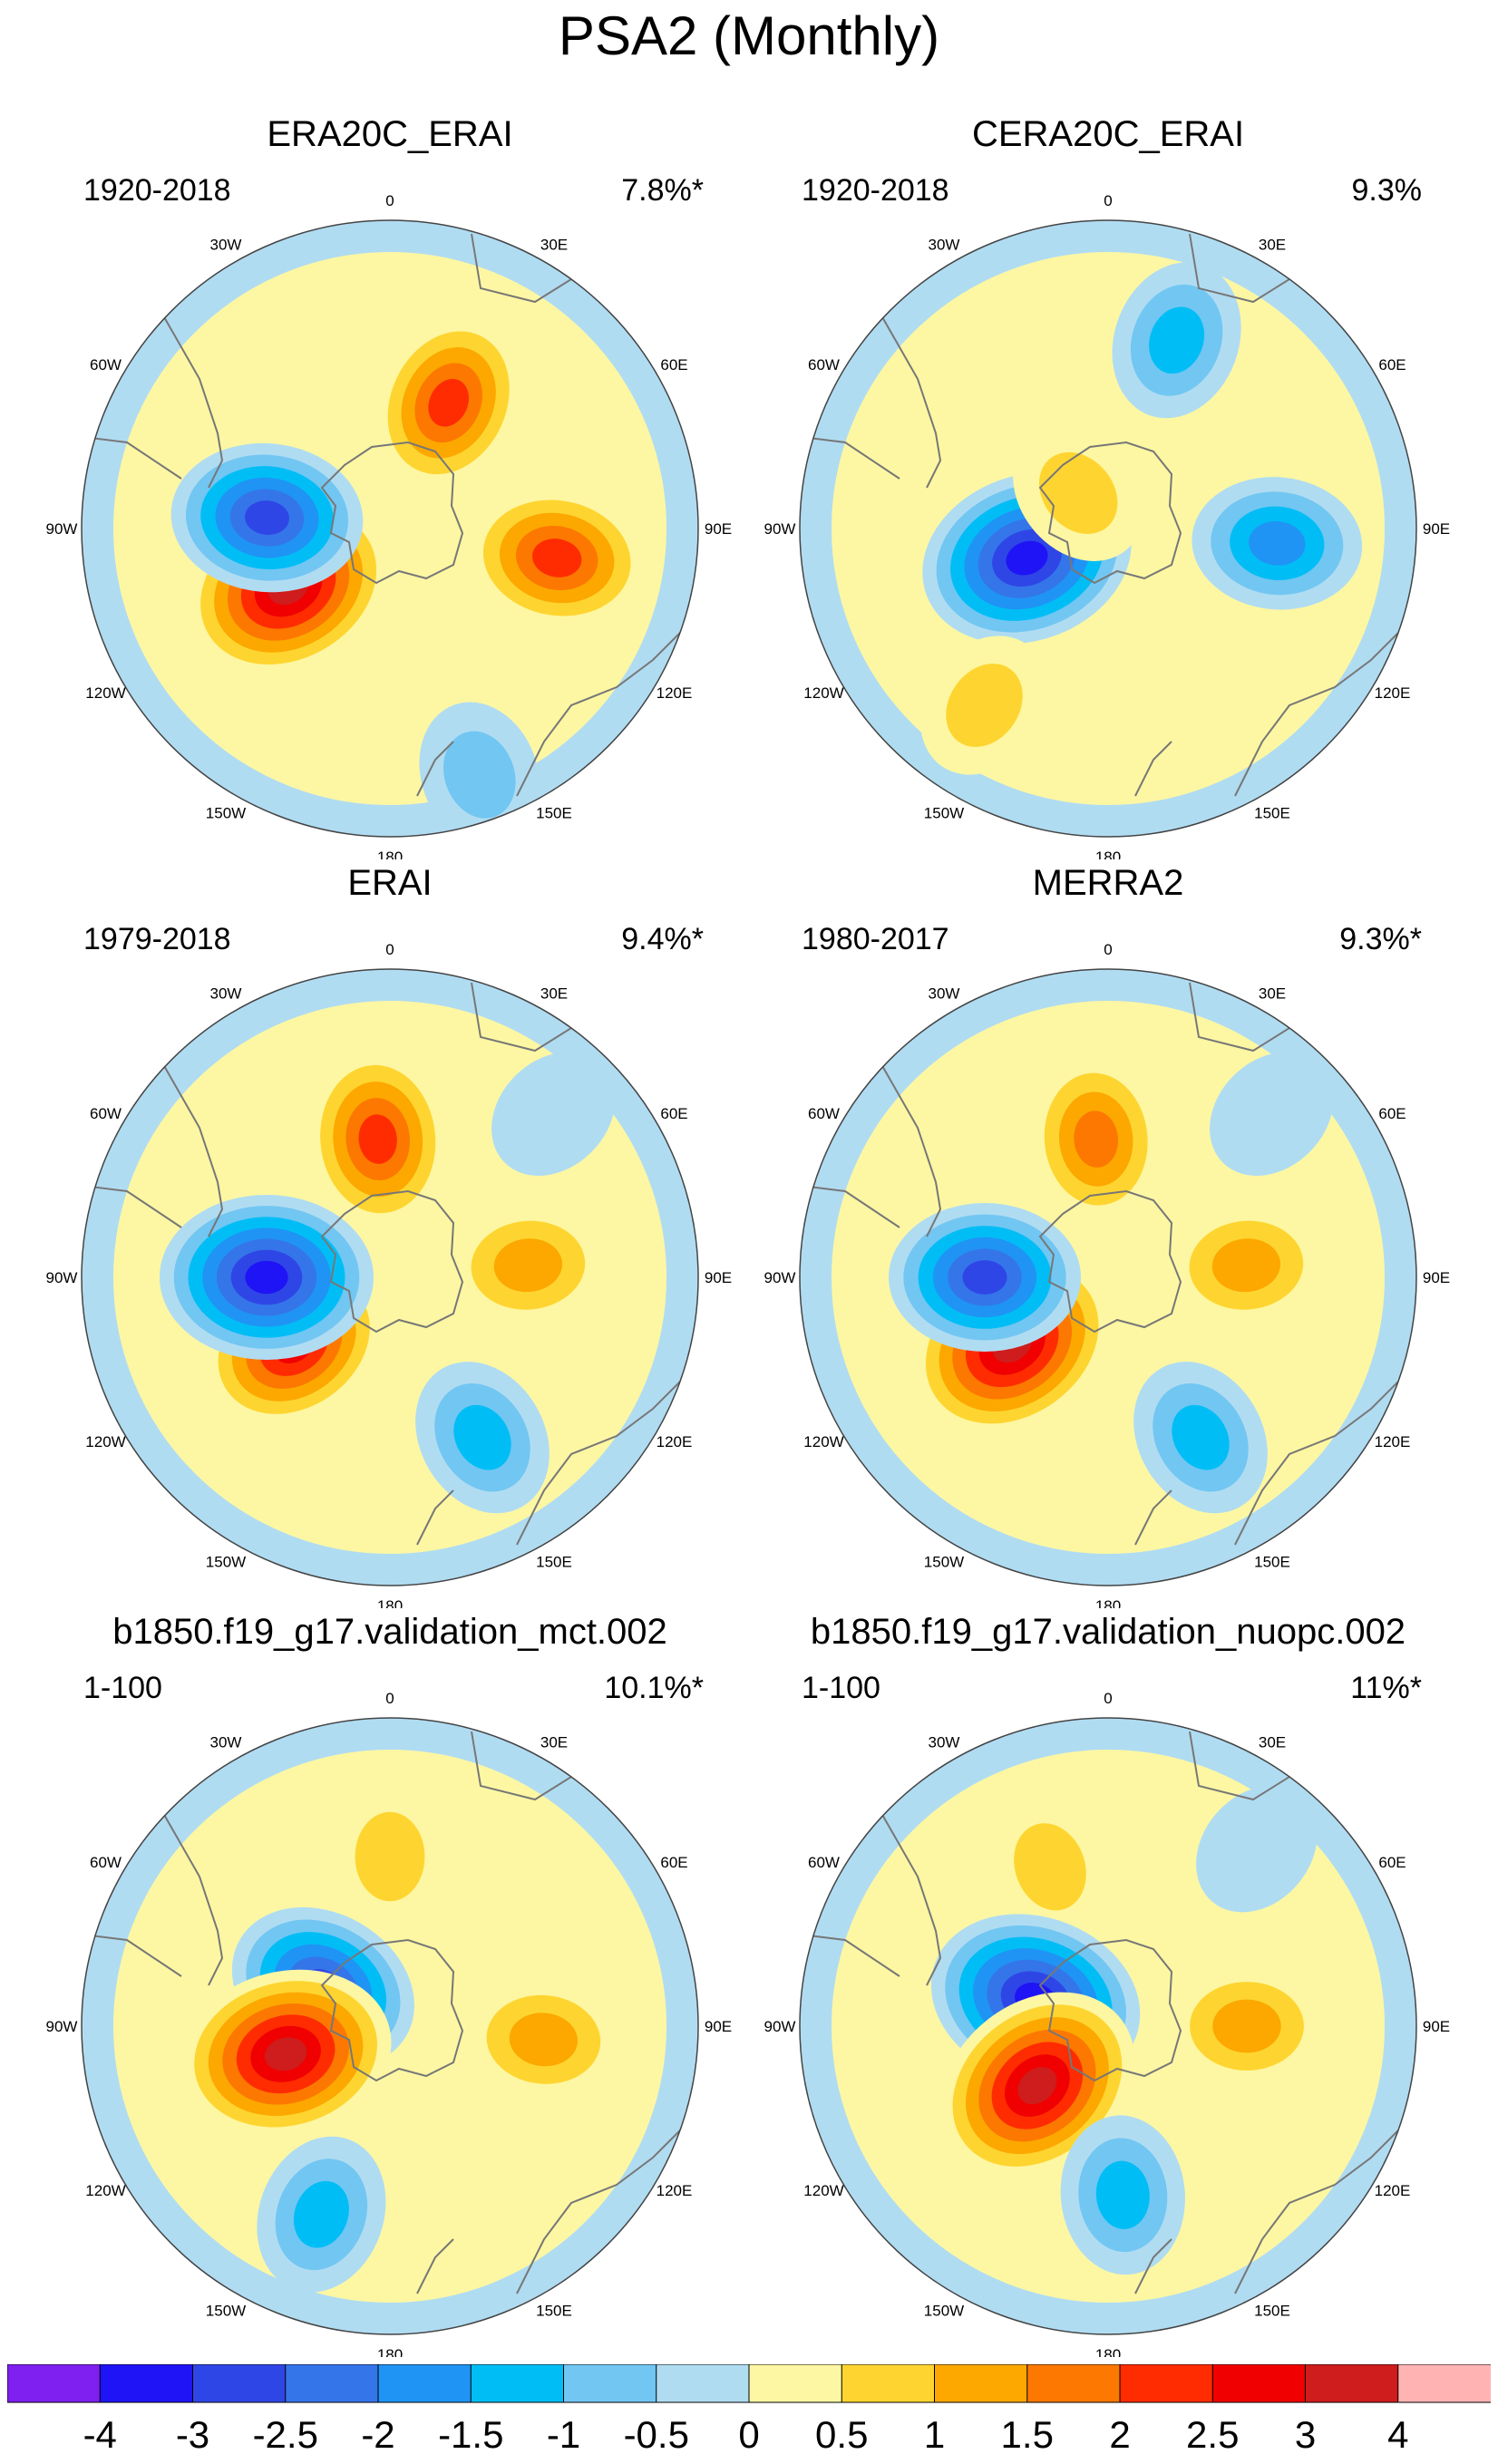 The width and height of the screenshot is (1498, 2464). I want to click on colorbar-label: -1, so click(563, 2434).